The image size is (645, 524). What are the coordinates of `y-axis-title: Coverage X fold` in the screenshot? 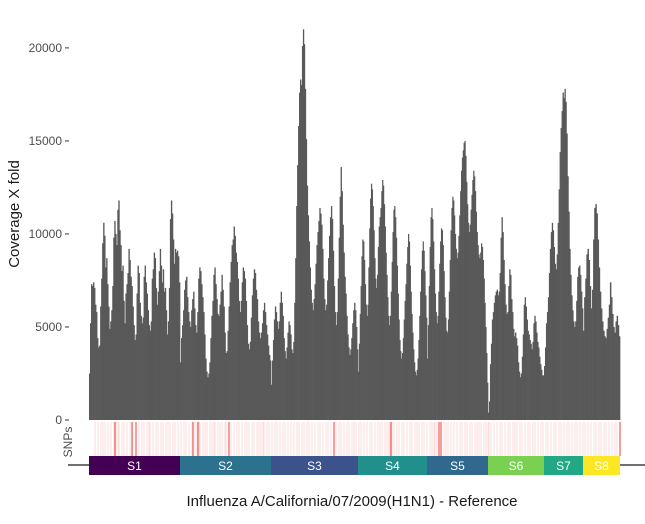 It's located at (14, 214).